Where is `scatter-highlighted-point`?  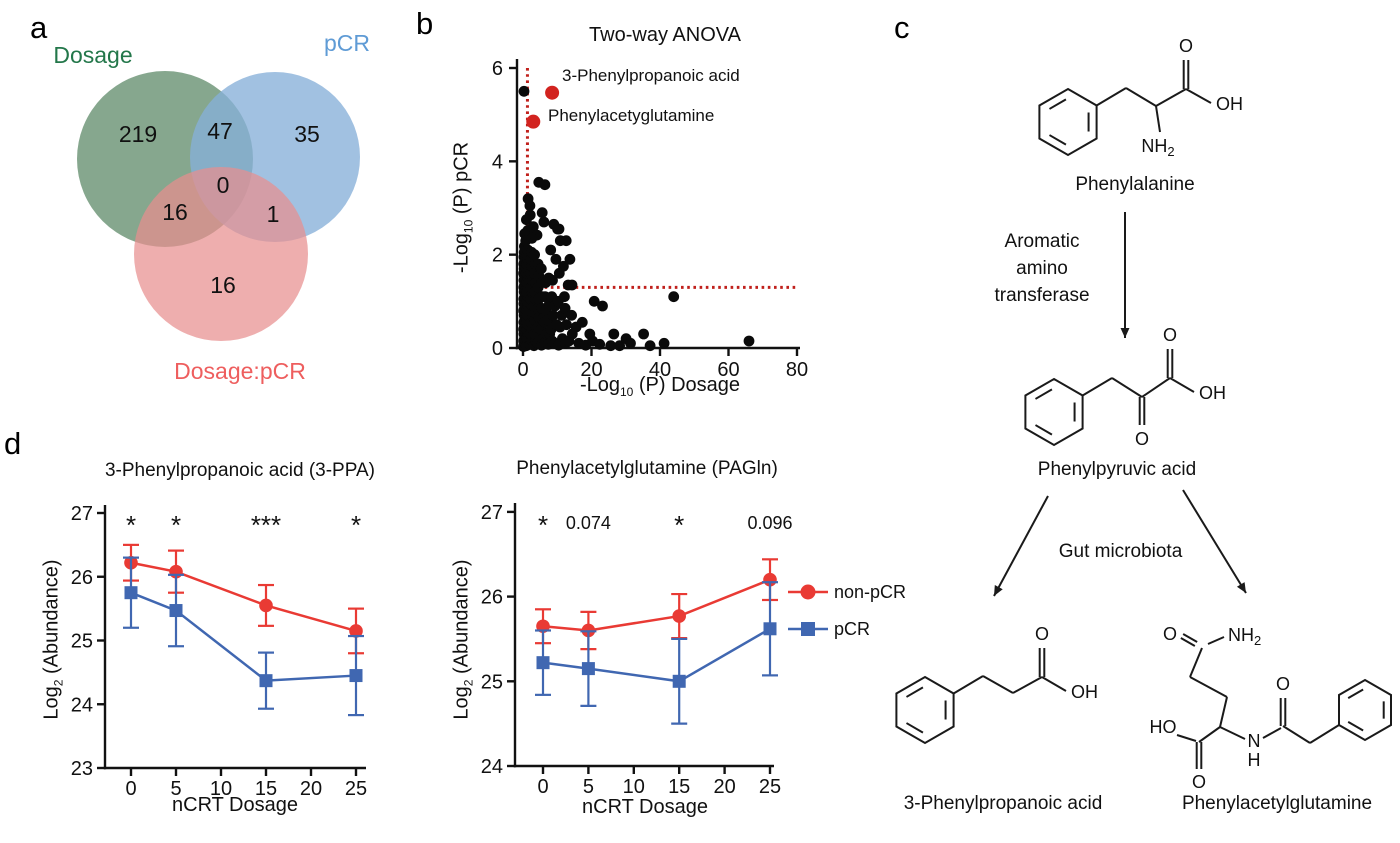 scatter-highlighted-point is located at coordinates (552, 92).